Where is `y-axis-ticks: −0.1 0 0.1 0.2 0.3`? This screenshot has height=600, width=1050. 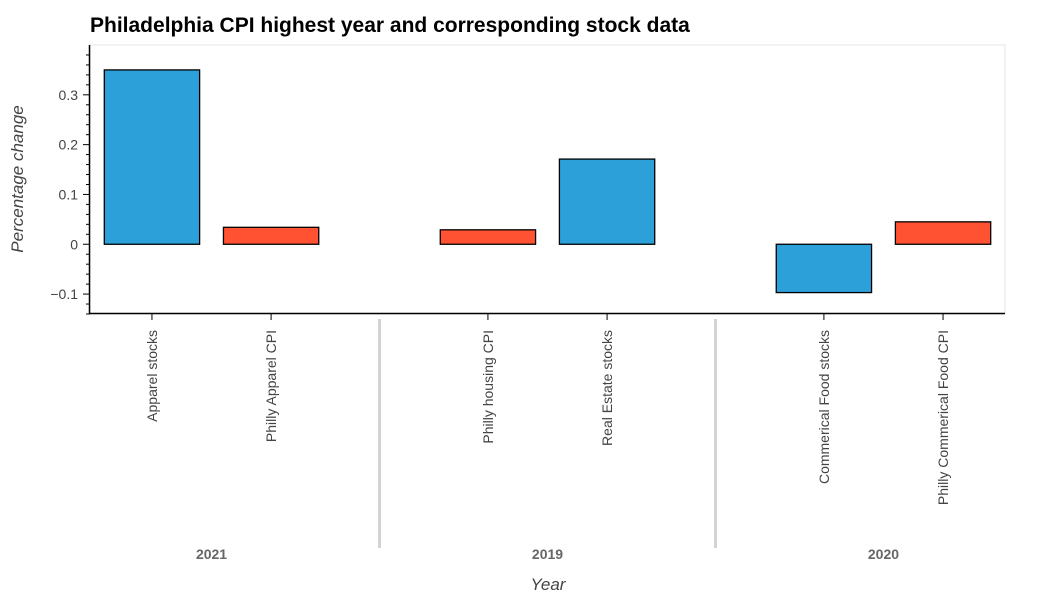
y-axis-ticks: −0.1 0 0.1 0.2 0.3 is located at coordinates (70, 184).